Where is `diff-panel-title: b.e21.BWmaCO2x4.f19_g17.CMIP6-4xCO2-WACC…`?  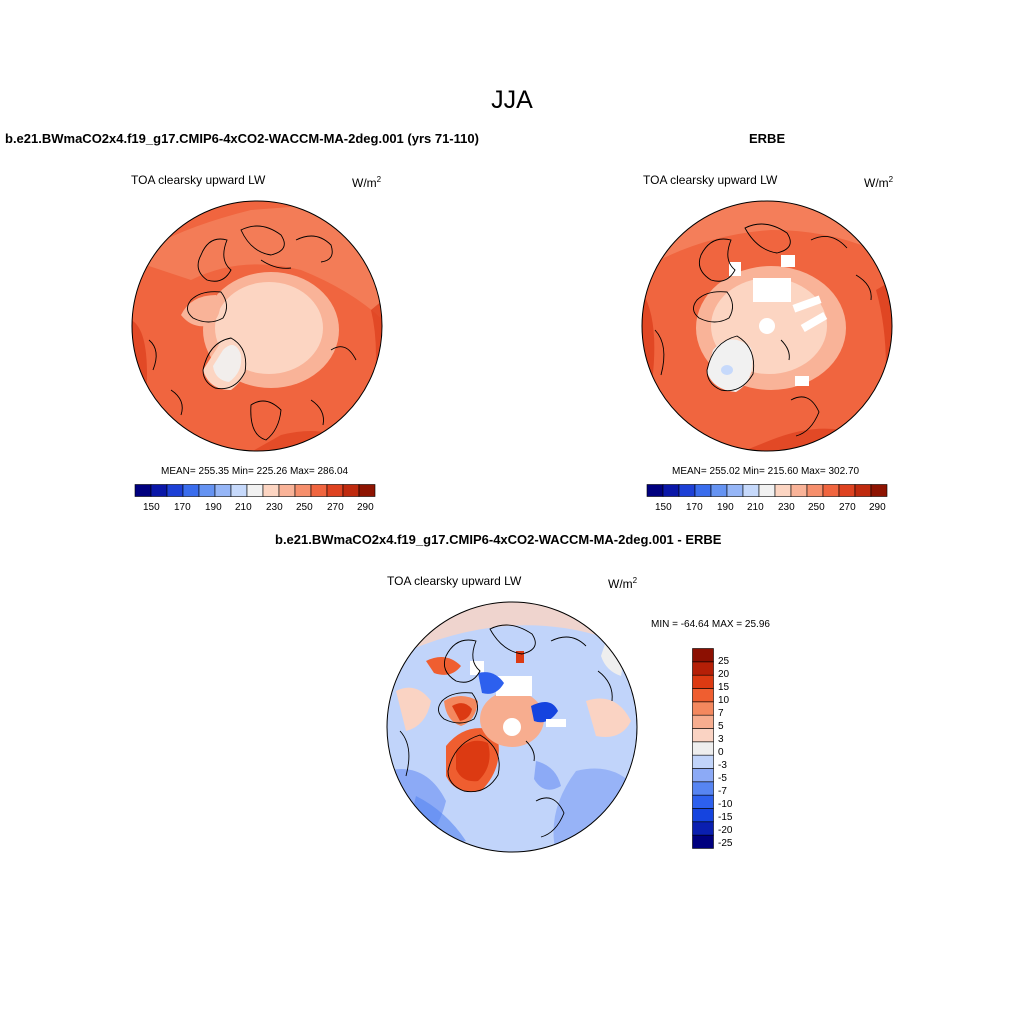
diff-panel-title: b.e21.BWmaCO2x4.f19_g17.CMIP6-4xCO2-WACC… is located at coordinates (498, 539).